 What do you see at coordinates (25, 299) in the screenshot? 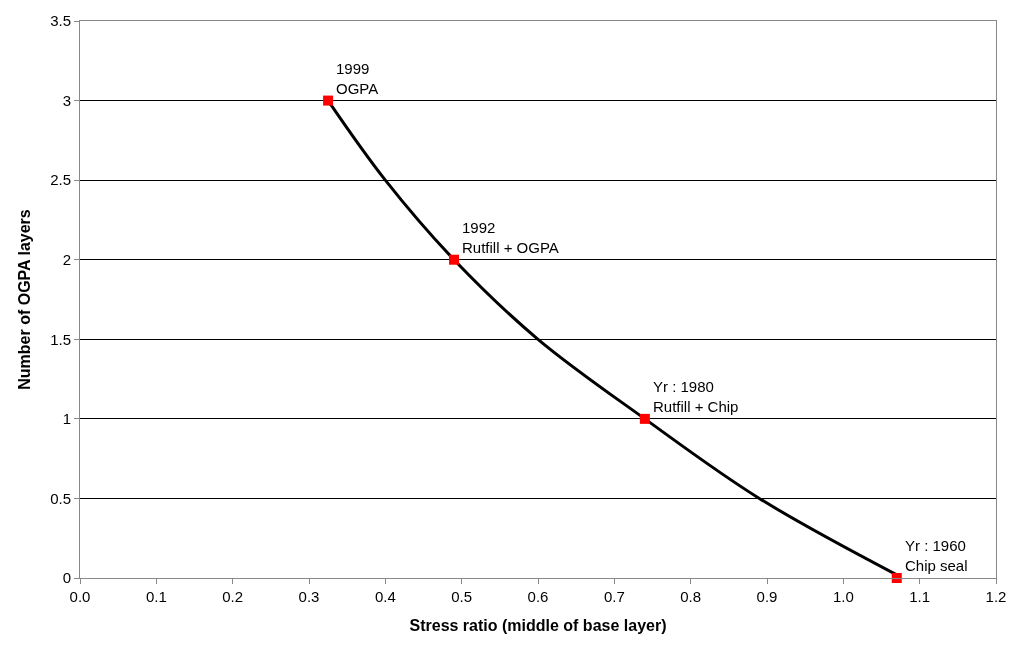
I see `y-axis-title: Number of OGPA layers` at bounding box center [25, 299].